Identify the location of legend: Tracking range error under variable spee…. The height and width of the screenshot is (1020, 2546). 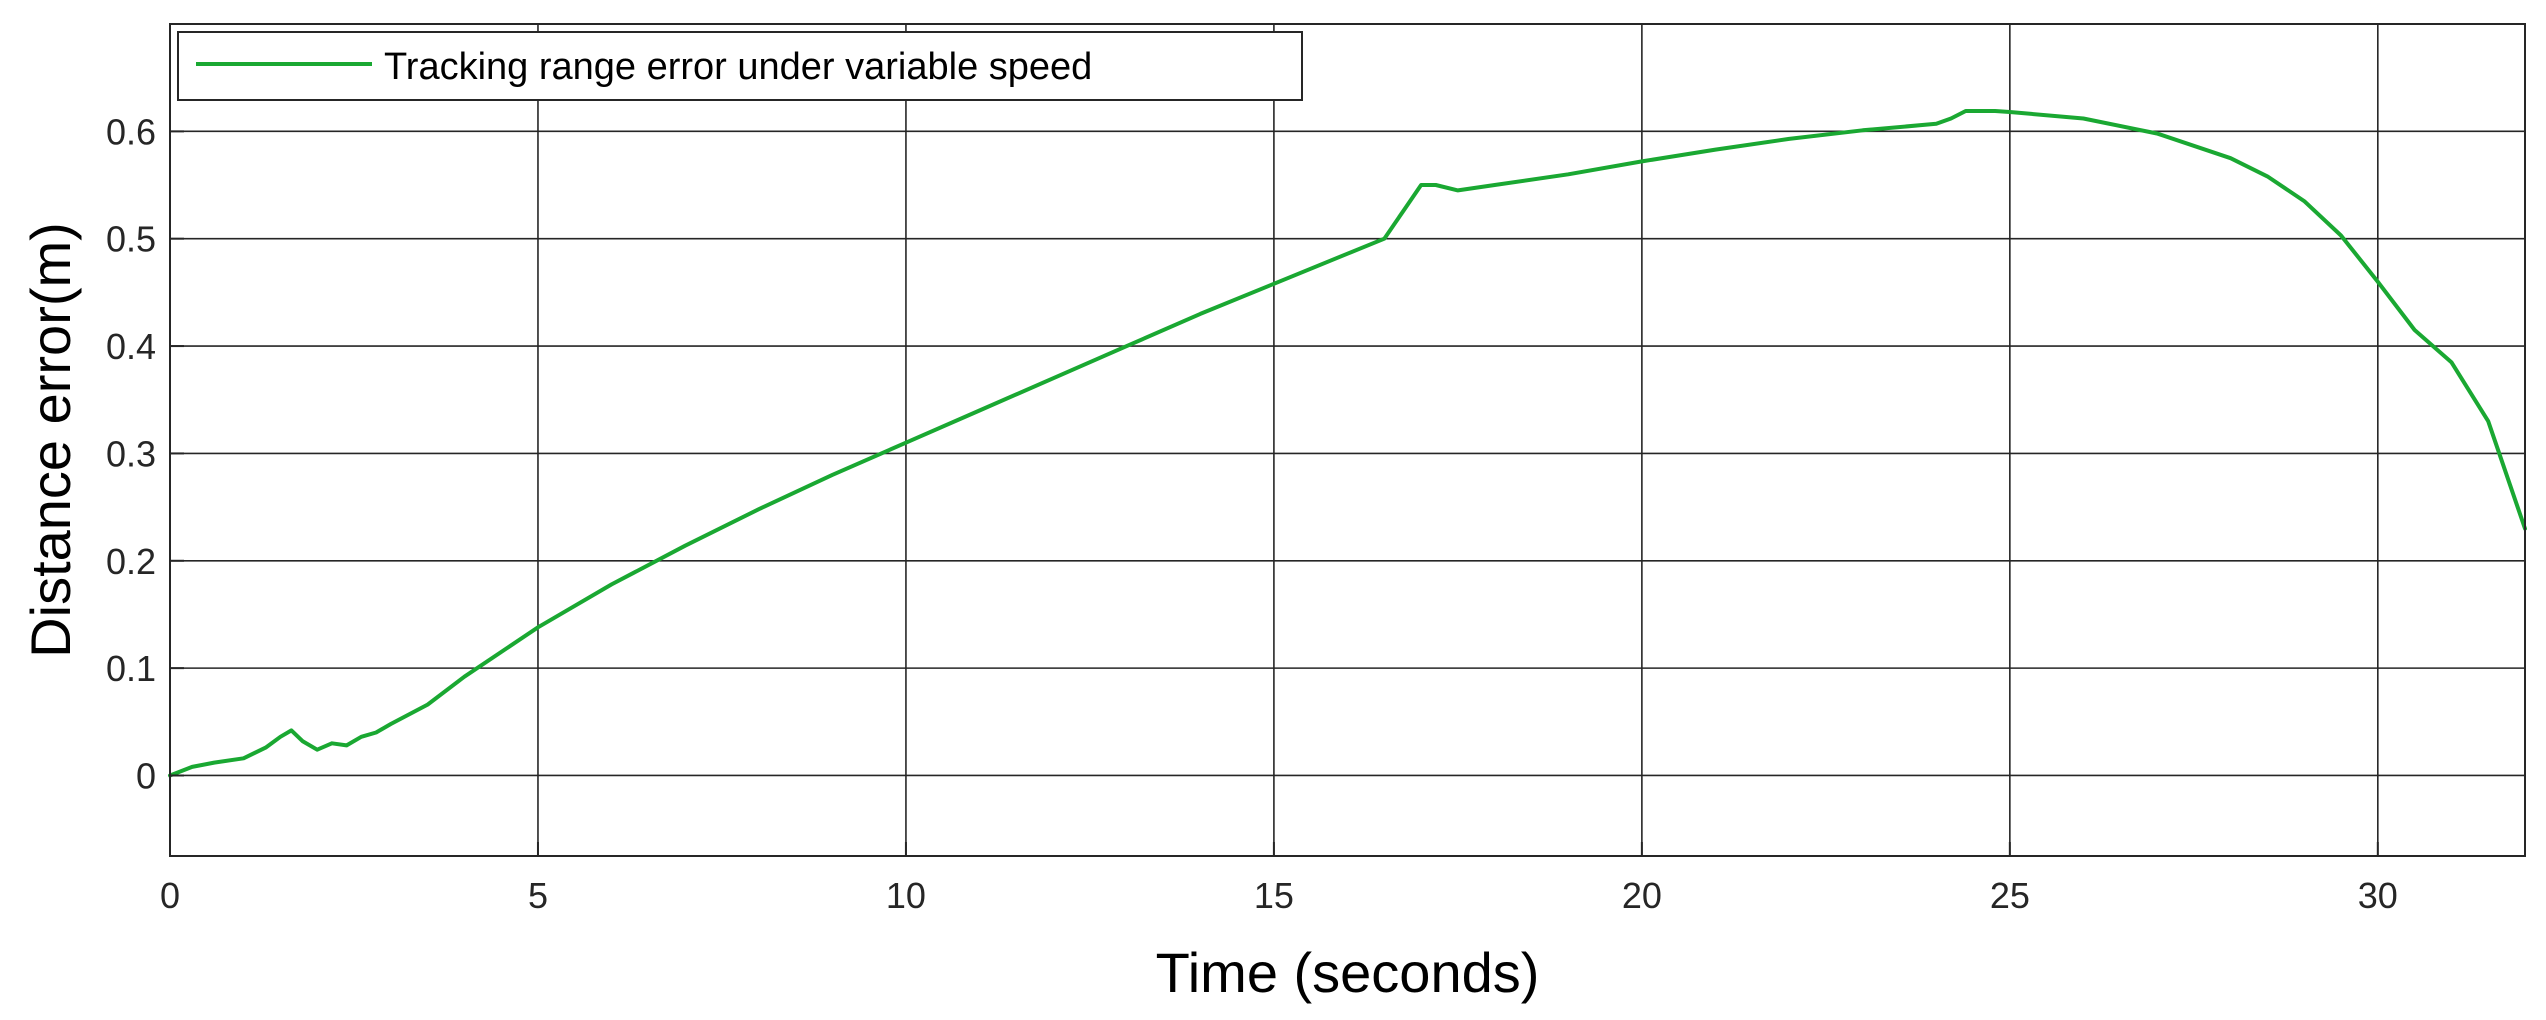
(740, 66).